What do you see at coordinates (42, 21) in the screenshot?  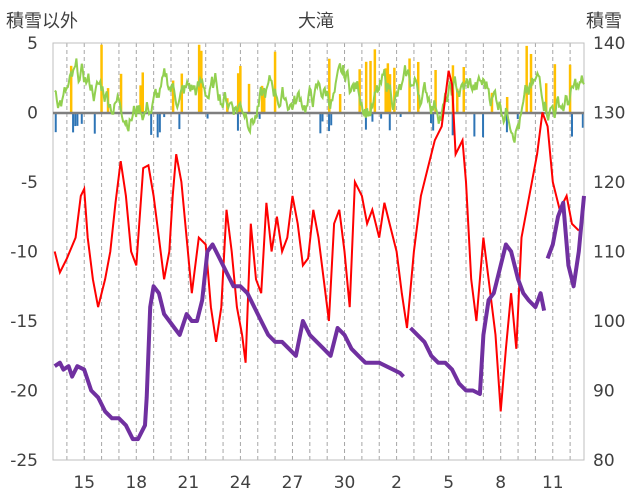 I see `y-left-axis-label: 積雪以外` at bounding box center [42, 21].